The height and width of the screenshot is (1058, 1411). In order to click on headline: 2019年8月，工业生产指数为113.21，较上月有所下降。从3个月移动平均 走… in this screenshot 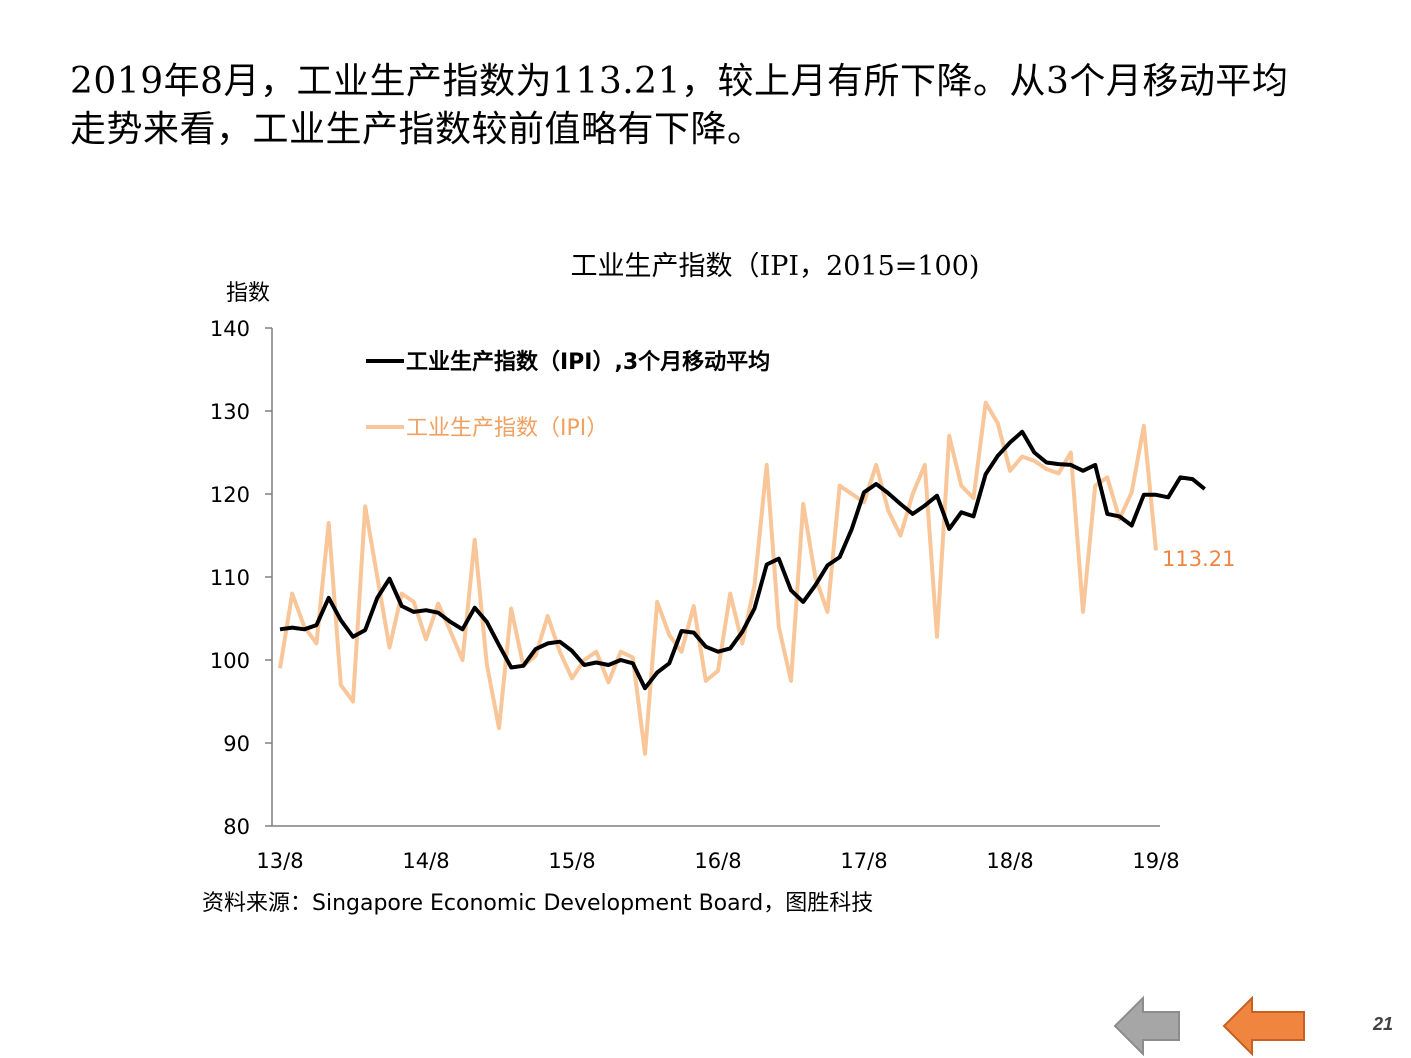, I will do `click(720, 106)`.